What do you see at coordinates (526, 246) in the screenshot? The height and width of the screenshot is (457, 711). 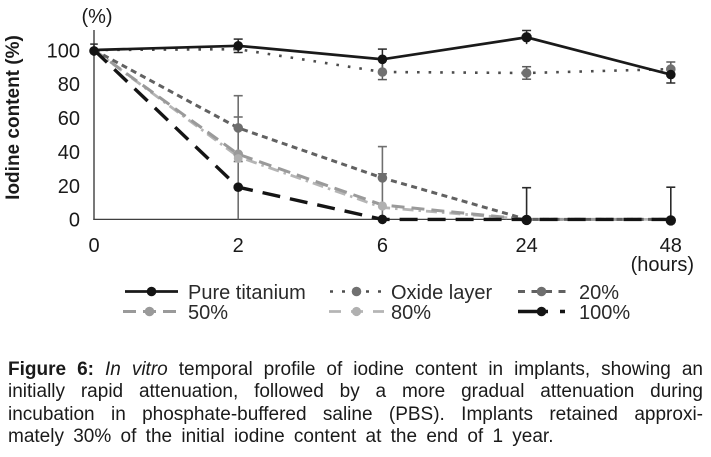 I see `svg-text: 24` at bounding box center [526, 246].